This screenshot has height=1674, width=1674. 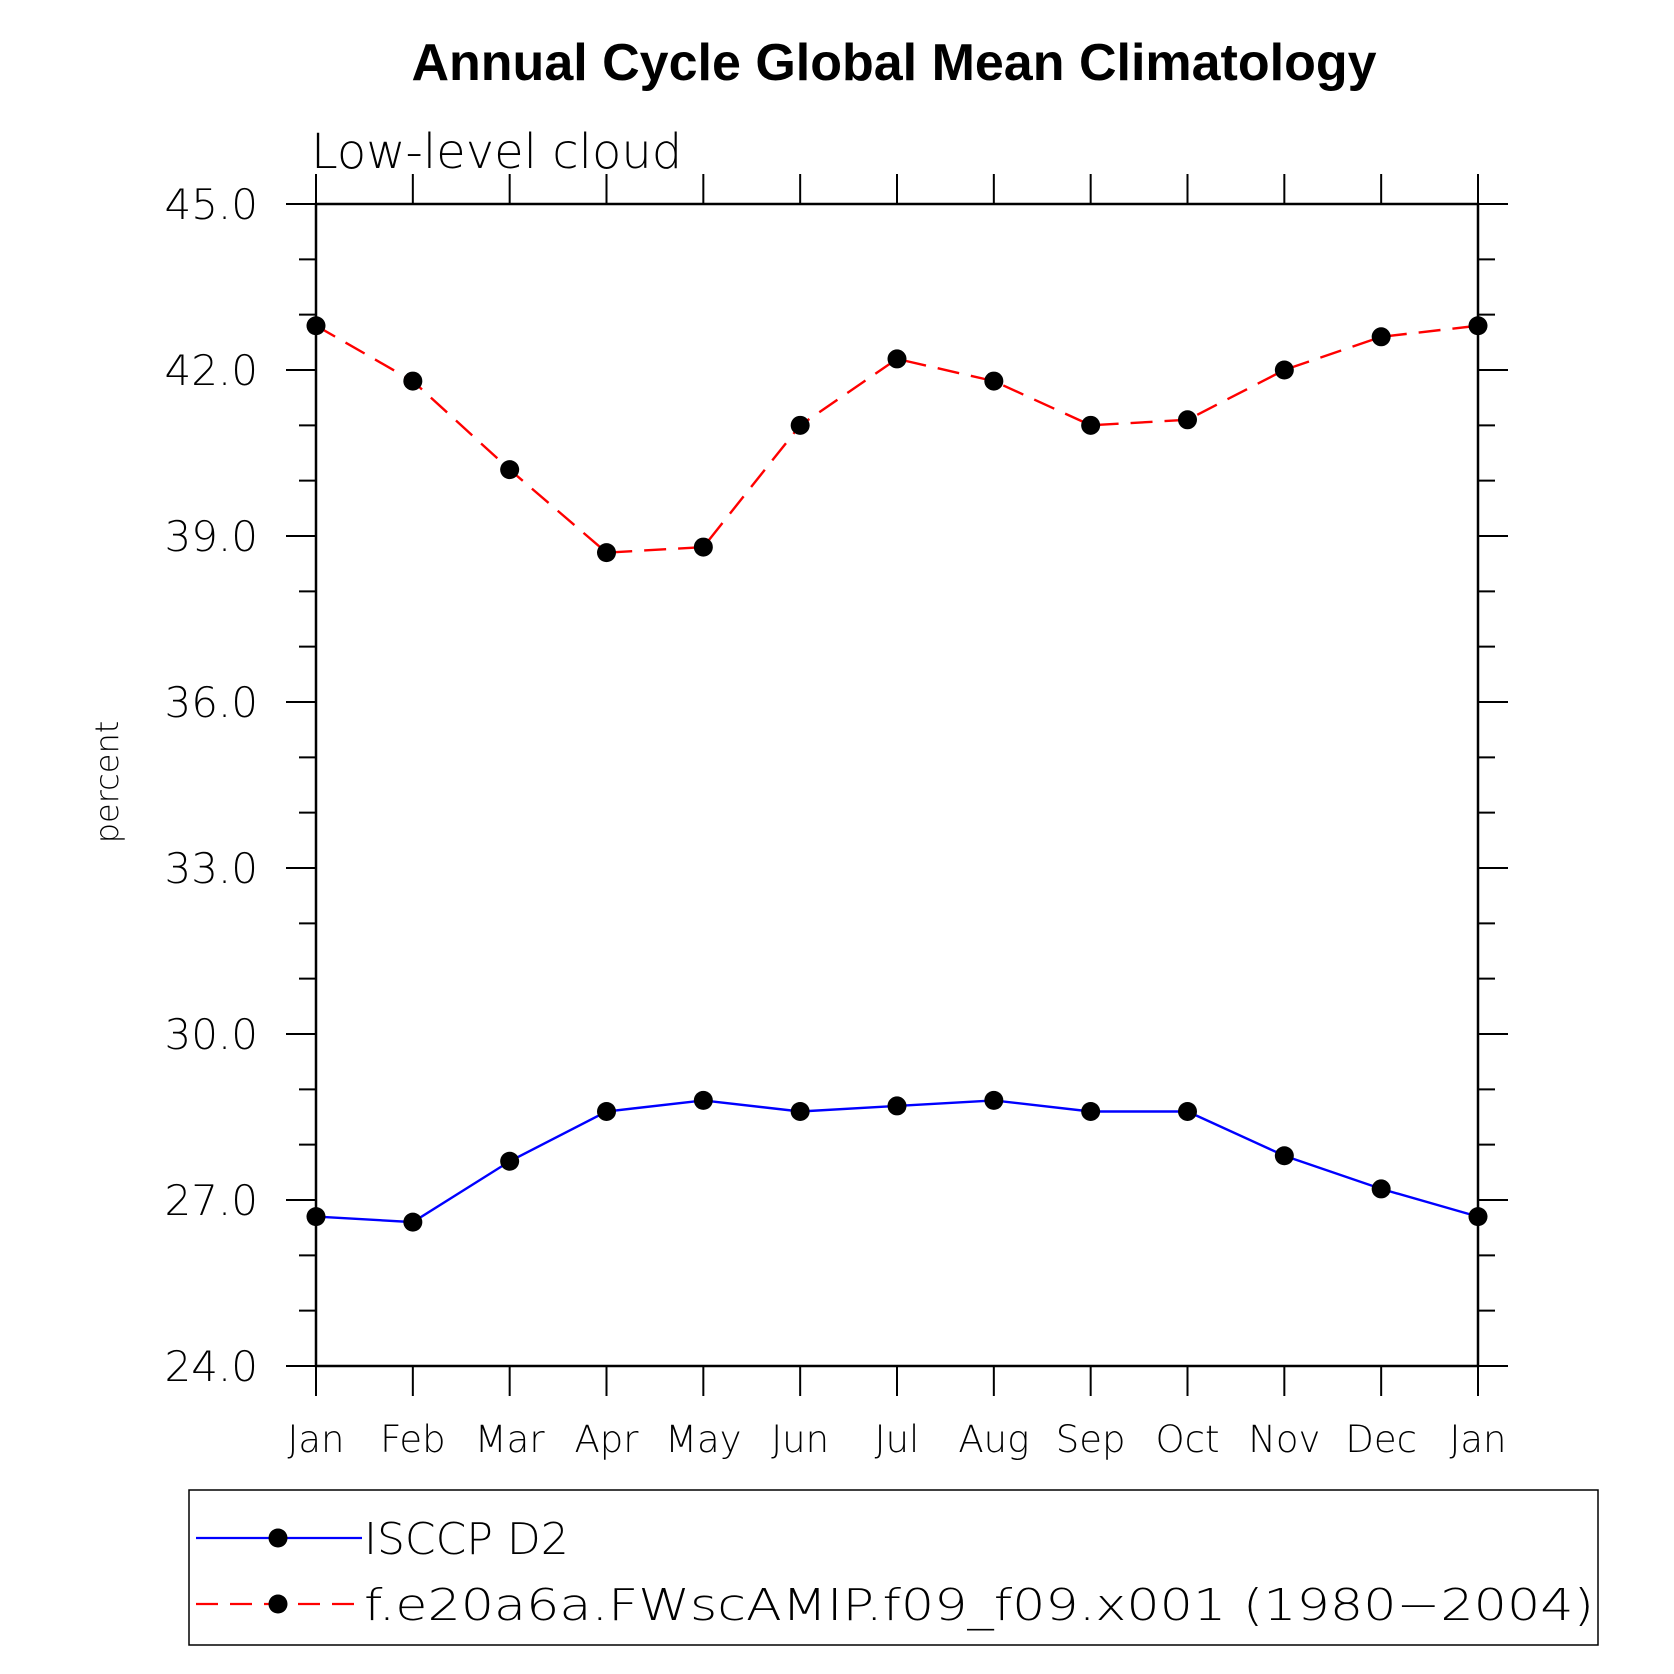 What do you see at coordinates (466, 1539) in the screenshot?
I see `legend-label-isccp: ISCCP D2` at bounding box center [466, 1539].